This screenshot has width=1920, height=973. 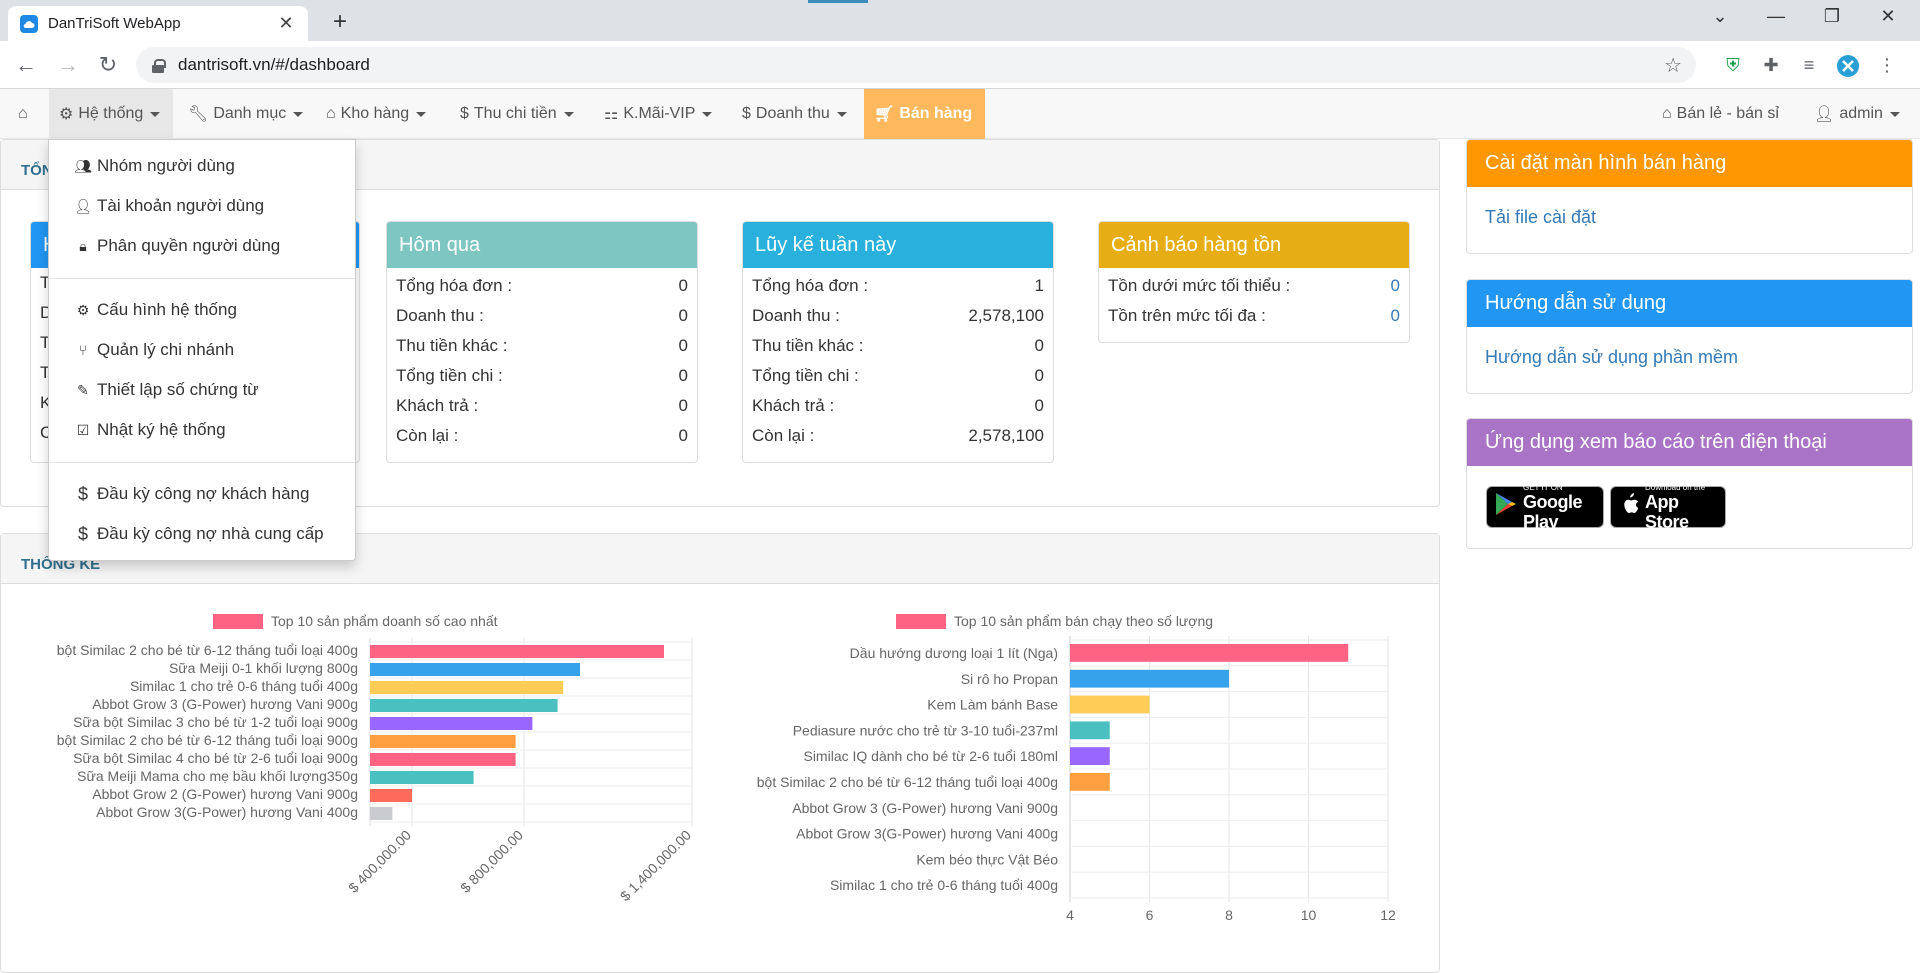 What do you see at coordinates (83, 429) in the screenshot?
I see `check-square-icon: ☑` at bounding box center [83, 429].